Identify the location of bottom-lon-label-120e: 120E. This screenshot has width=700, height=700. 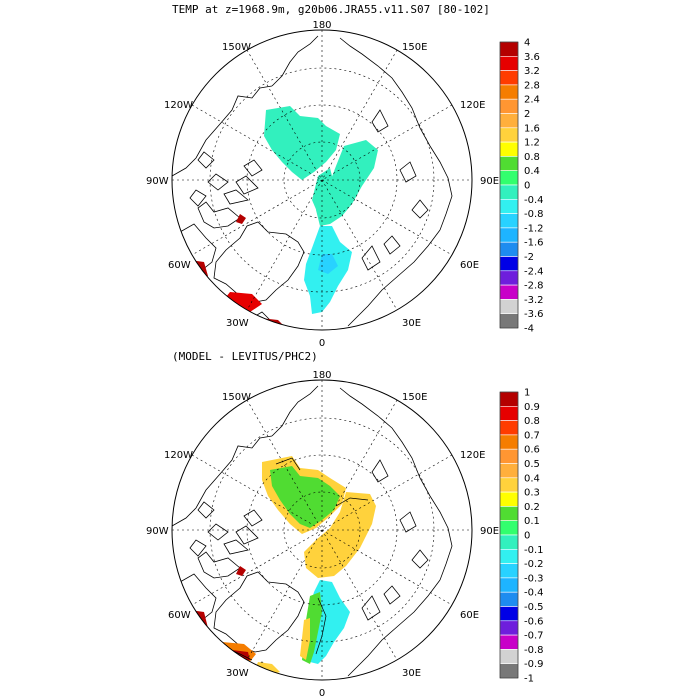
(472, 455).